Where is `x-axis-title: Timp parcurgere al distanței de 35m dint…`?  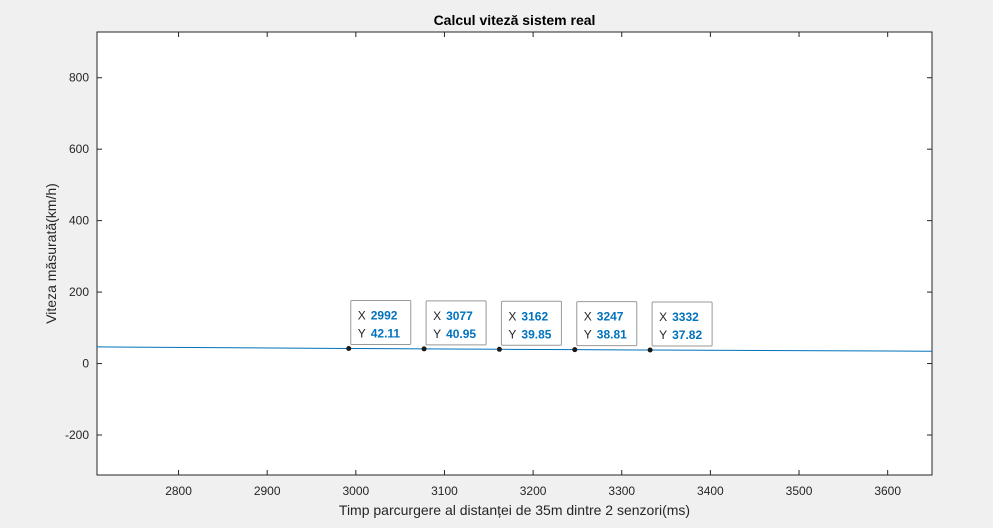
x-axis-title: Timp parcurgere al distanței de 35m dint… is located at coordinates (514, 510).